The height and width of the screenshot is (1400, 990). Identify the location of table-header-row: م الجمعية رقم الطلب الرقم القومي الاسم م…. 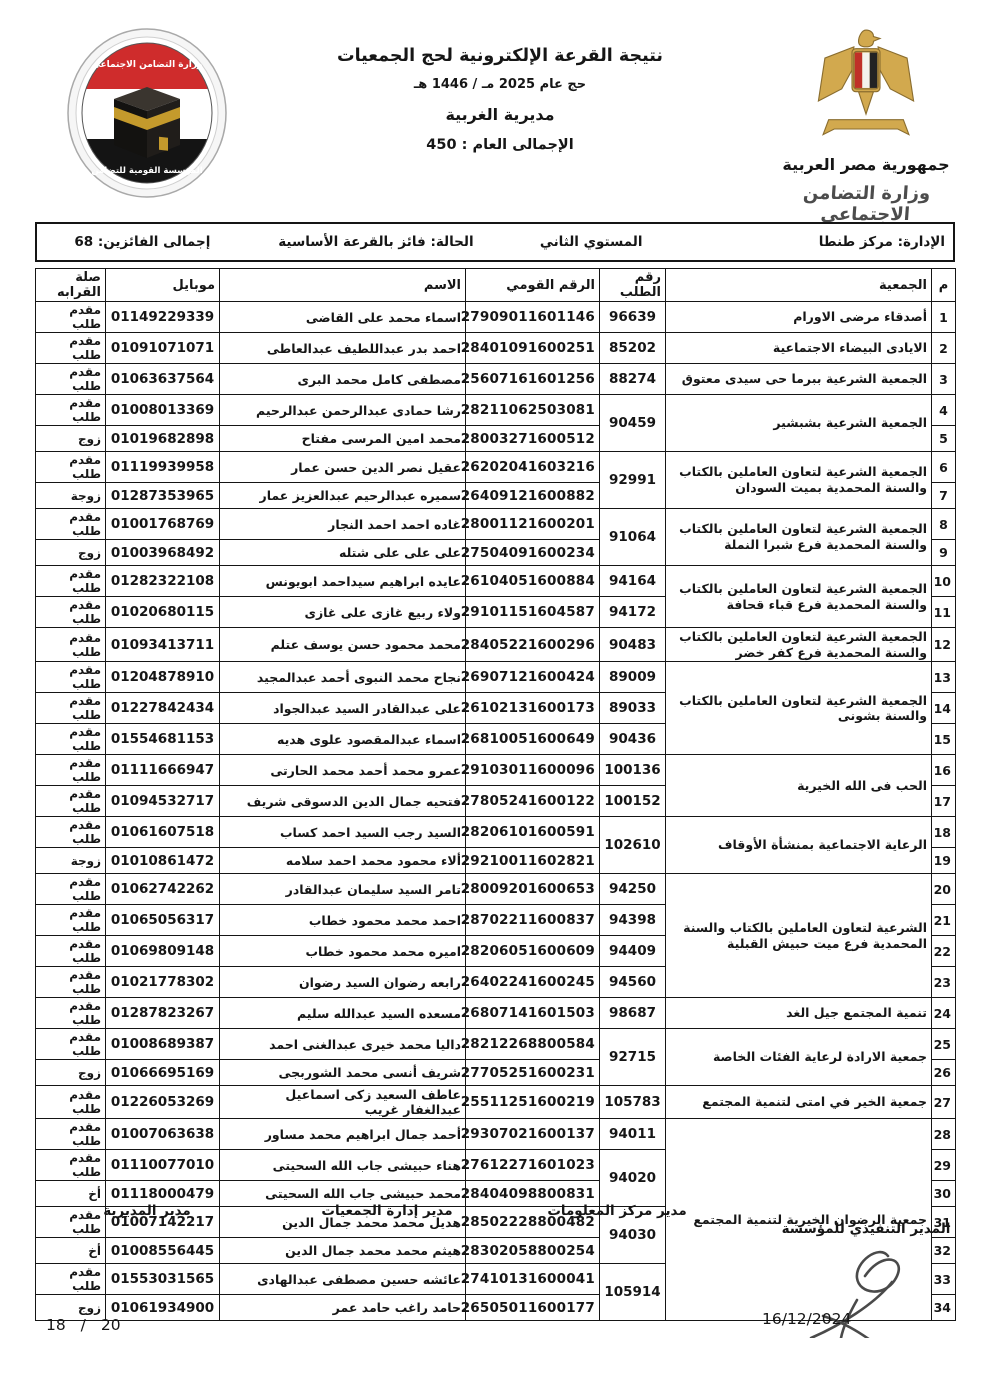
(495, 285).